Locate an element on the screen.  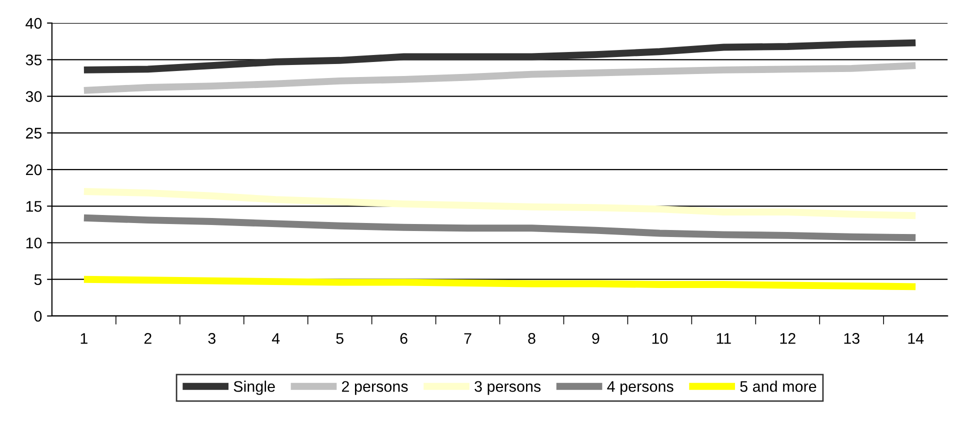
x-tick-label: 9 is located at coordinates (596, 338).